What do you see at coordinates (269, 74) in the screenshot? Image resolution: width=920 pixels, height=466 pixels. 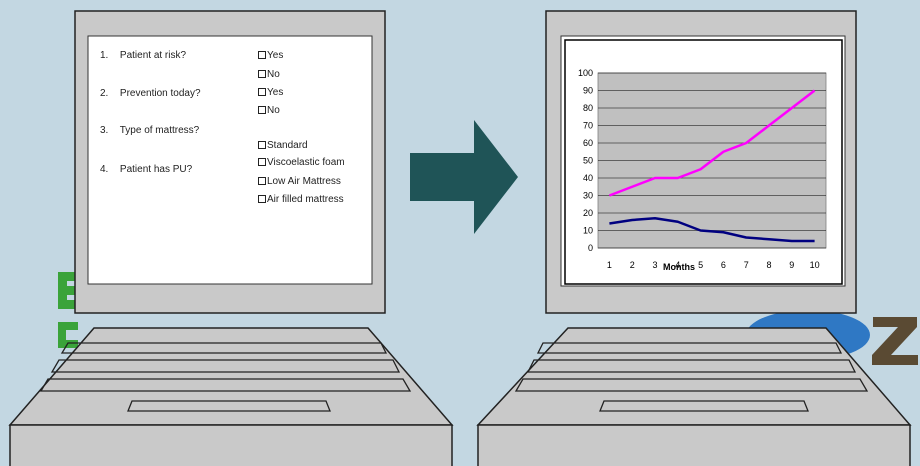 I see `option-no-1: No` at bounding box center [269, 74].